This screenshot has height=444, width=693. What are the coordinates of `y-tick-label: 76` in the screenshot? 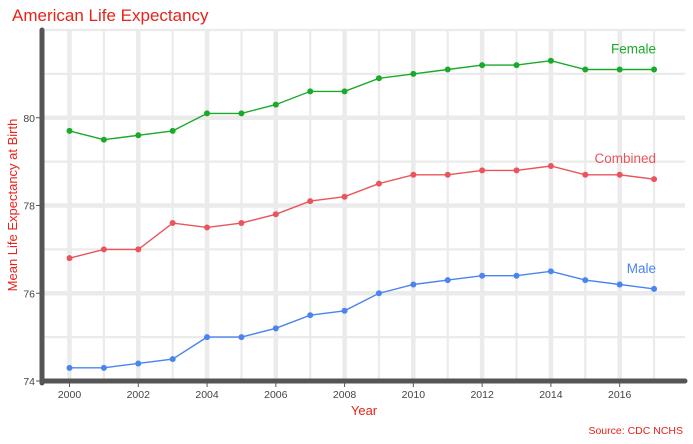 It's located at (29, 294).